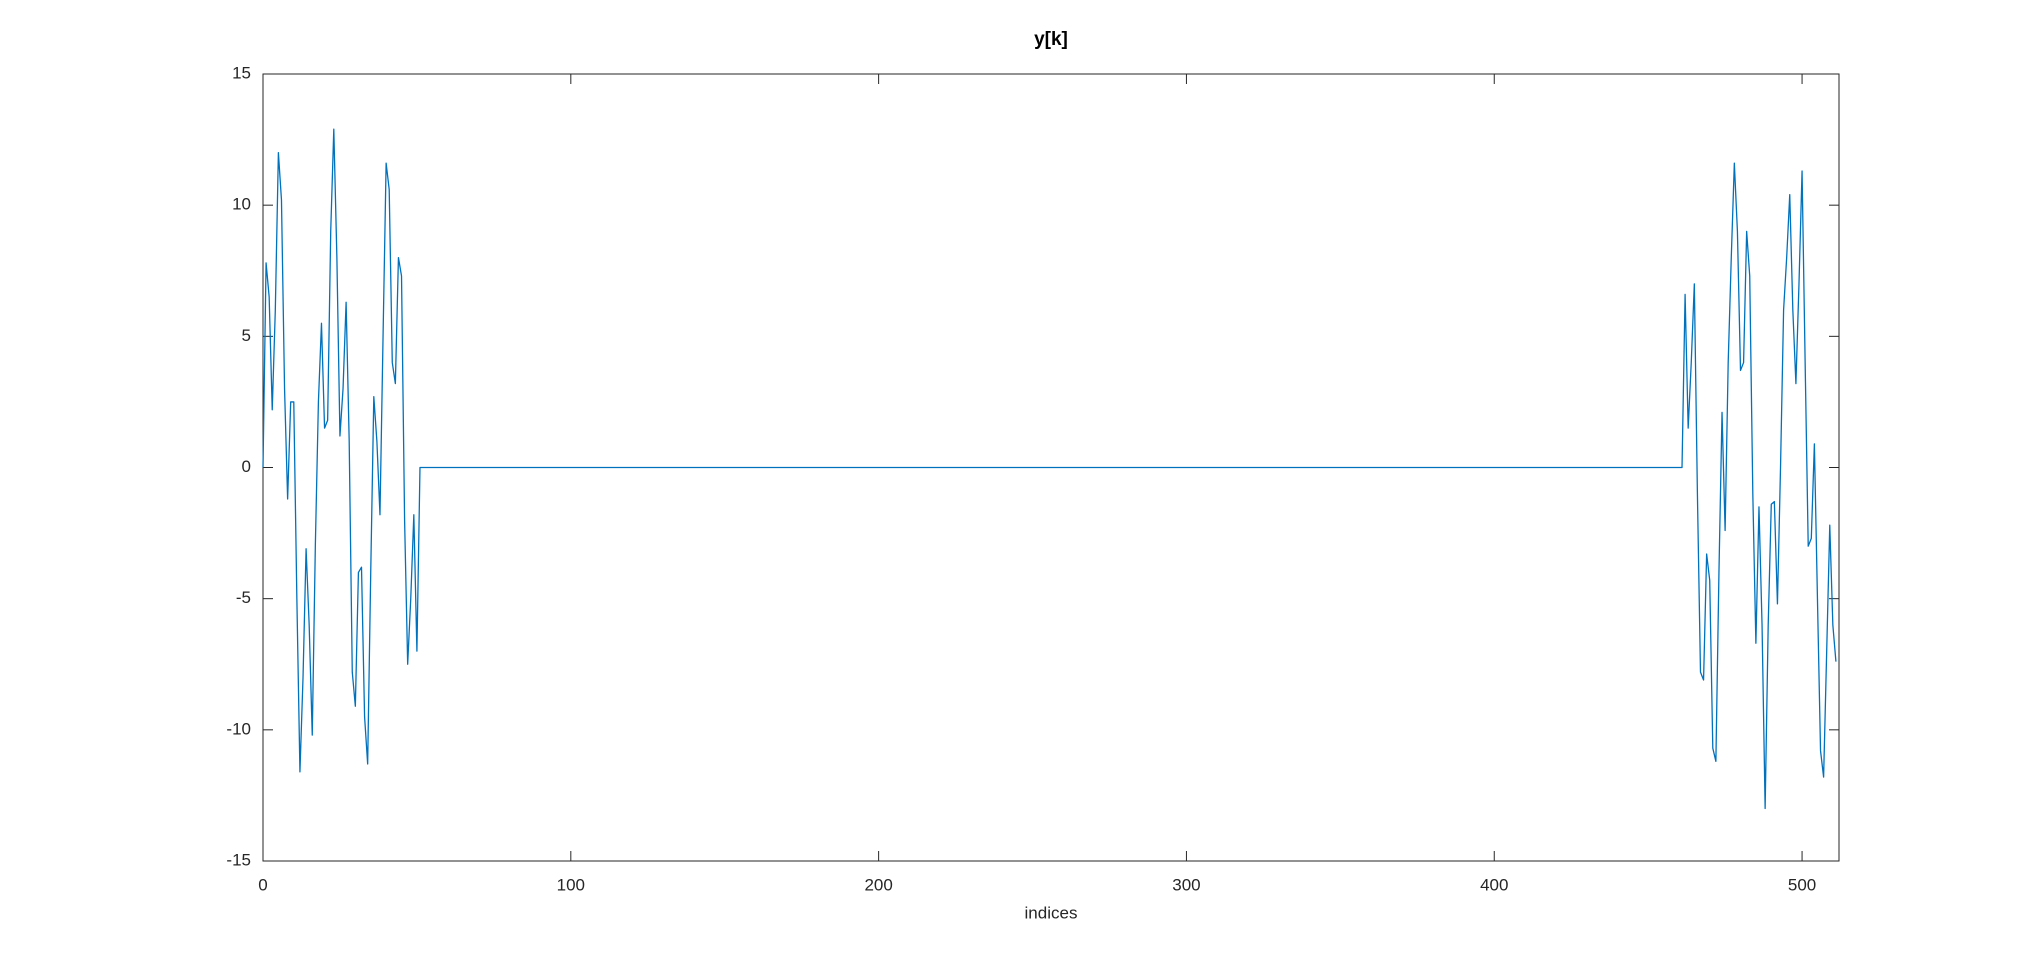  I want to click on x-tick-label: 0, so click(262, 884).